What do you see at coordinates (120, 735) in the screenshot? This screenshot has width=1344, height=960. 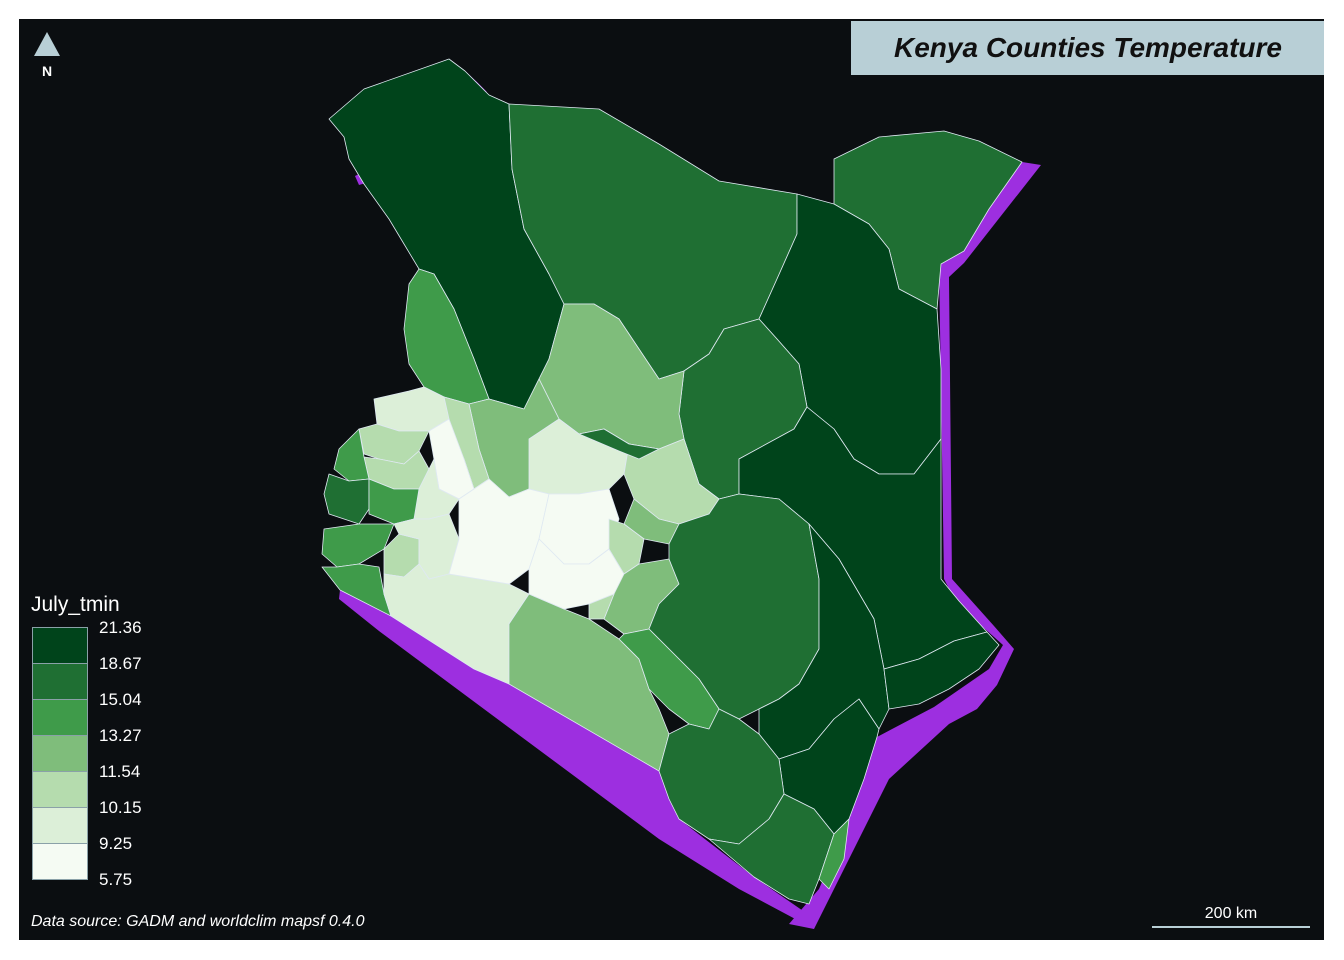 I see `legend-break-4: 13.27` at bounding box center [120, 735].